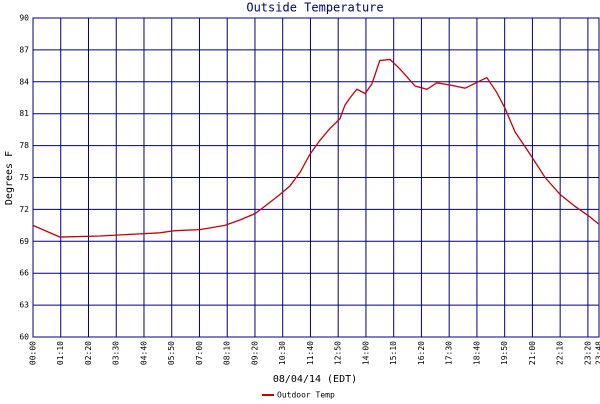  I want to click on x-tick-label: 05:50, so click(171, 353).